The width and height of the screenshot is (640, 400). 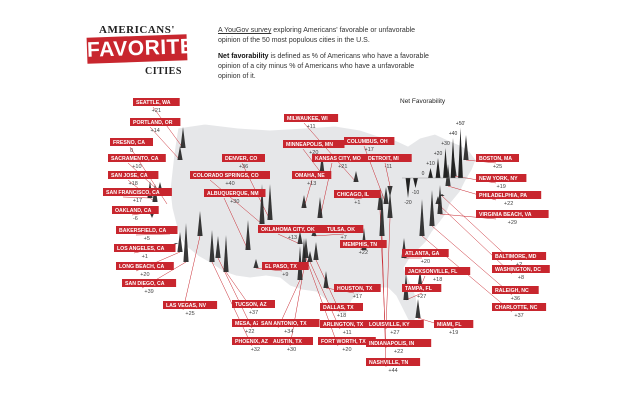 What do you see at coordinates (165, 143) in the screenshot?
I see `leader-portland-or` at bounding box center [165, 143].